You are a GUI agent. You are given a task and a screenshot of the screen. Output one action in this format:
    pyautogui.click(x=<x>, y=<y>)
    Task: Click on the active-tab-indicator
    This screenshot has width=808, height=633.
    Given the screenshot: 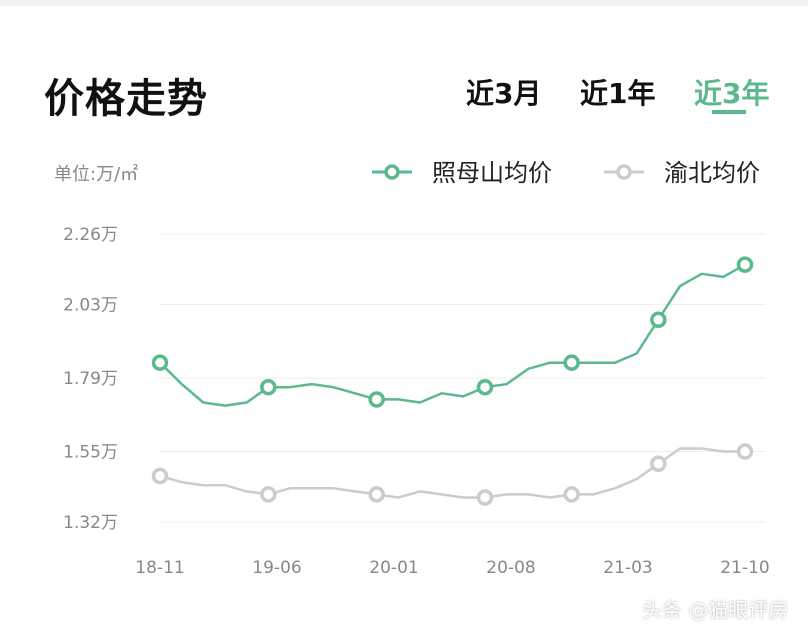 What is the action you would take?
    pyautogui.click(x=729, y=112)
    